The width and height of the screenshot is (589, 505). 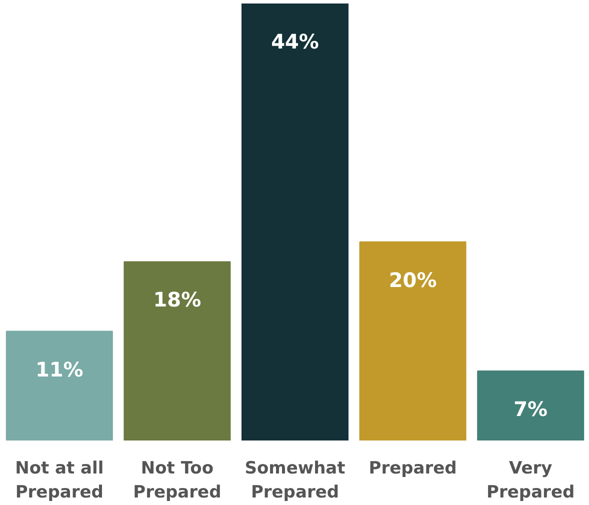 What do you see at coordinates (412, 468) in the screenshot?
I see `x-tick-label: Prepared` at bounding box center [412, 468].